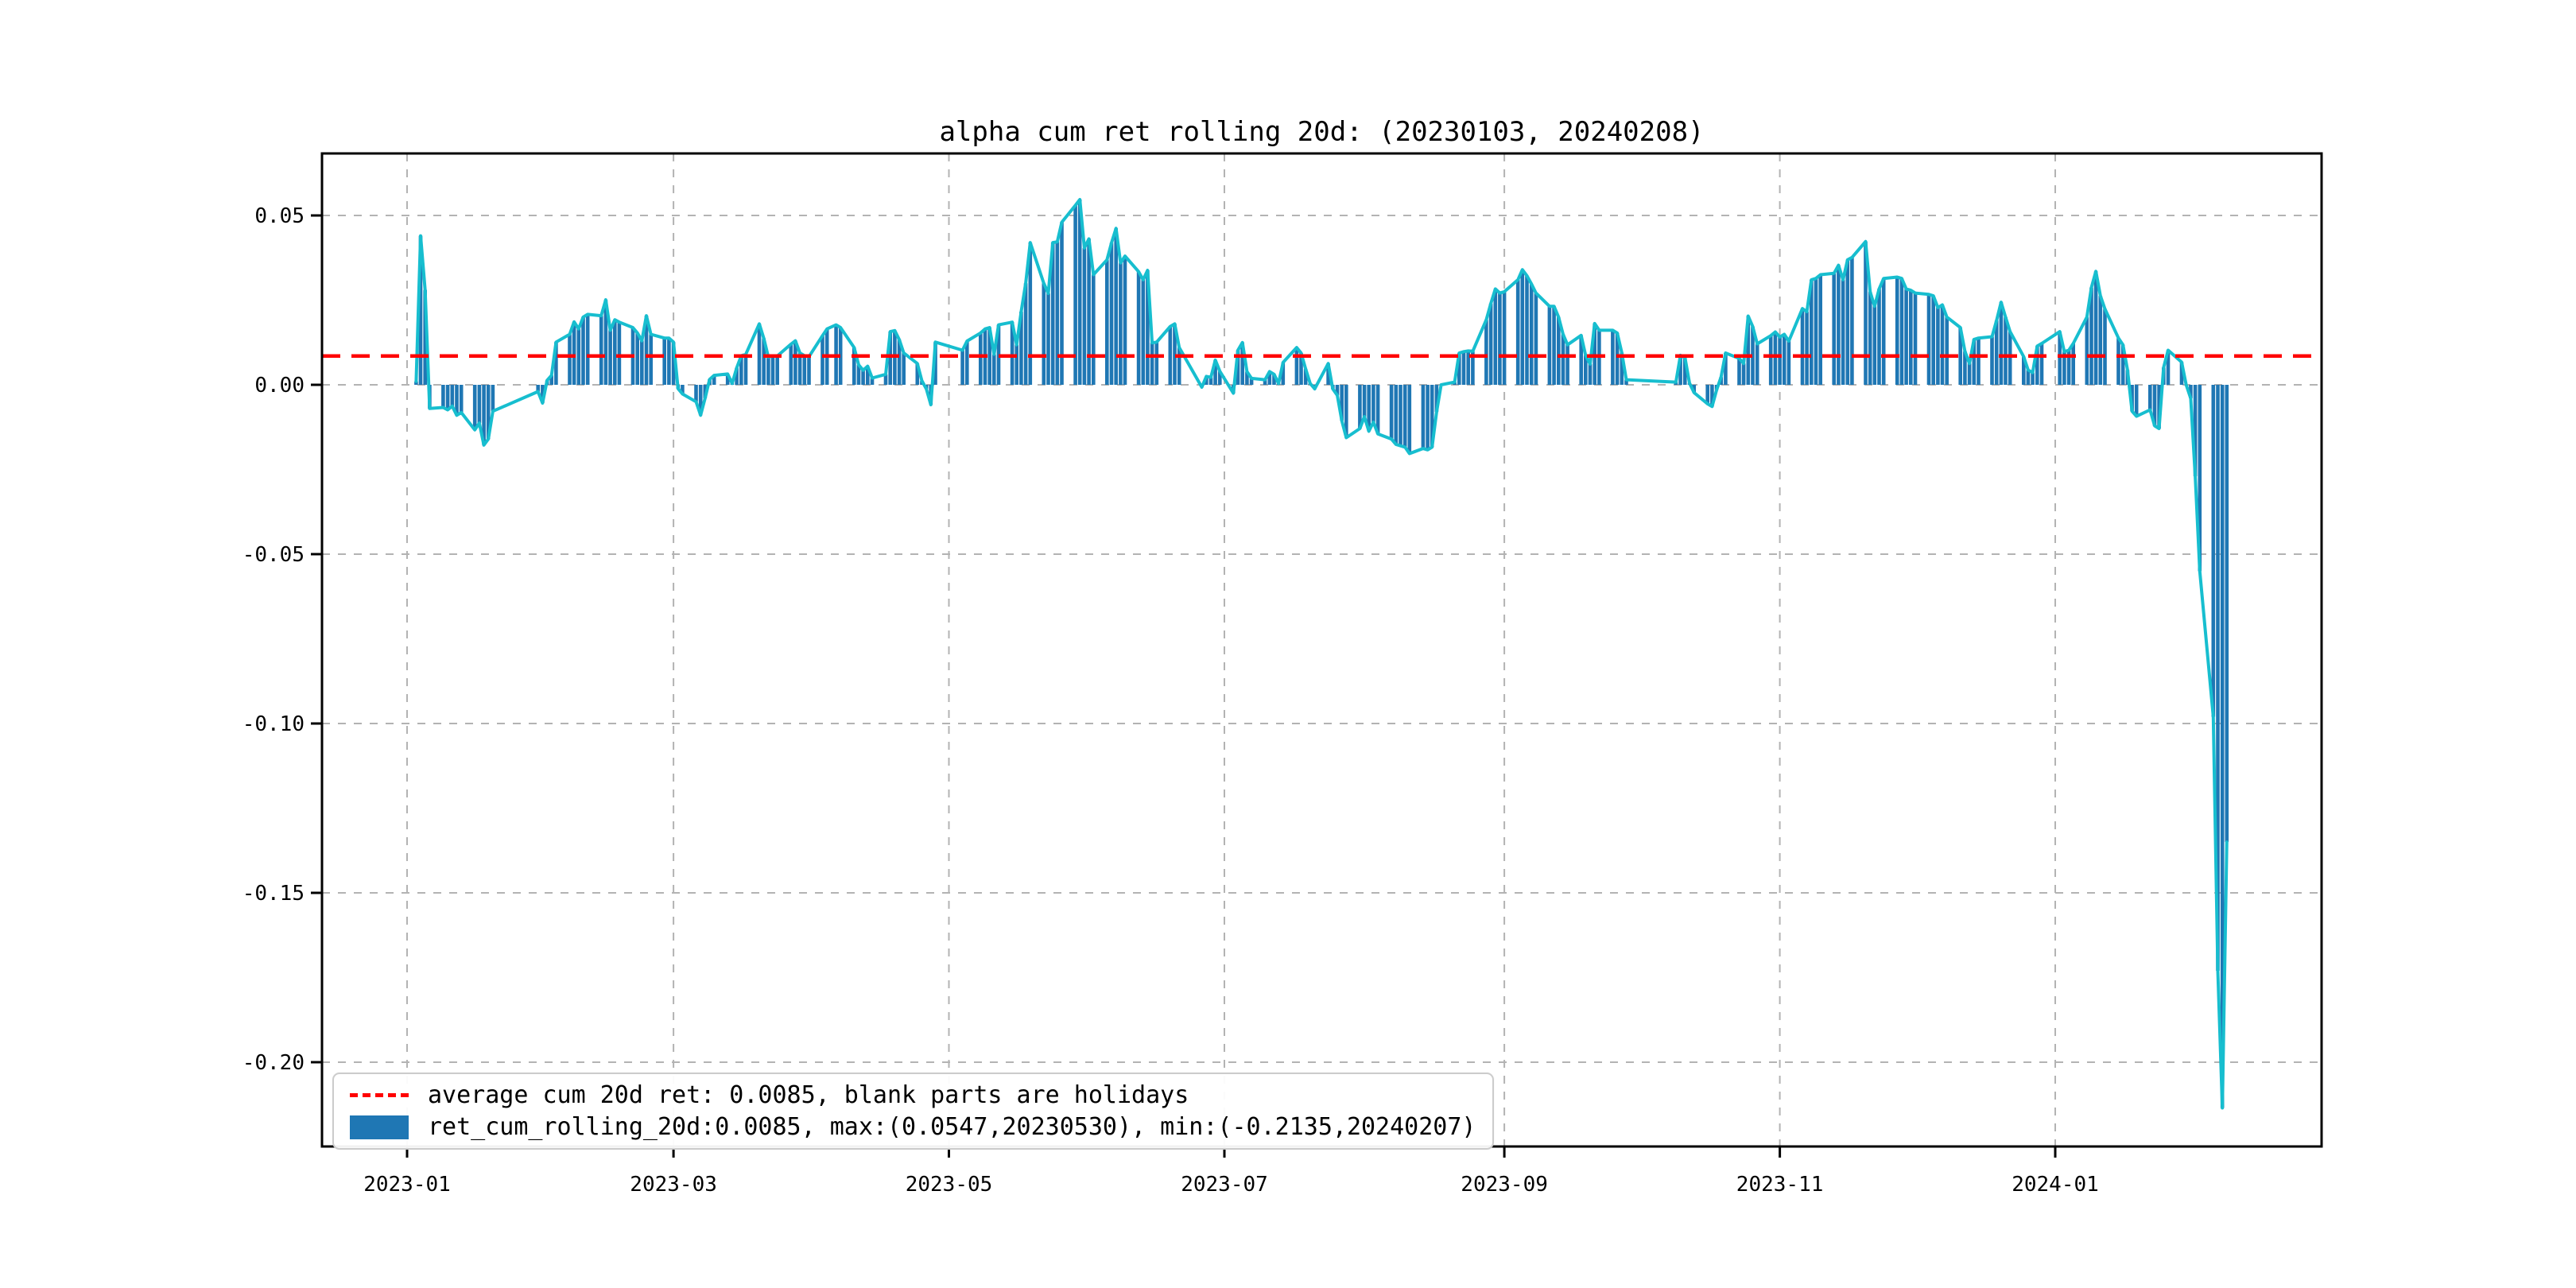 Image resolution: width=2576 pixels, height=1288 pixels. Describe the element at coordinates (950, 1185) in the screenshot. I see `x-tick-label: 2023-05` at that location.